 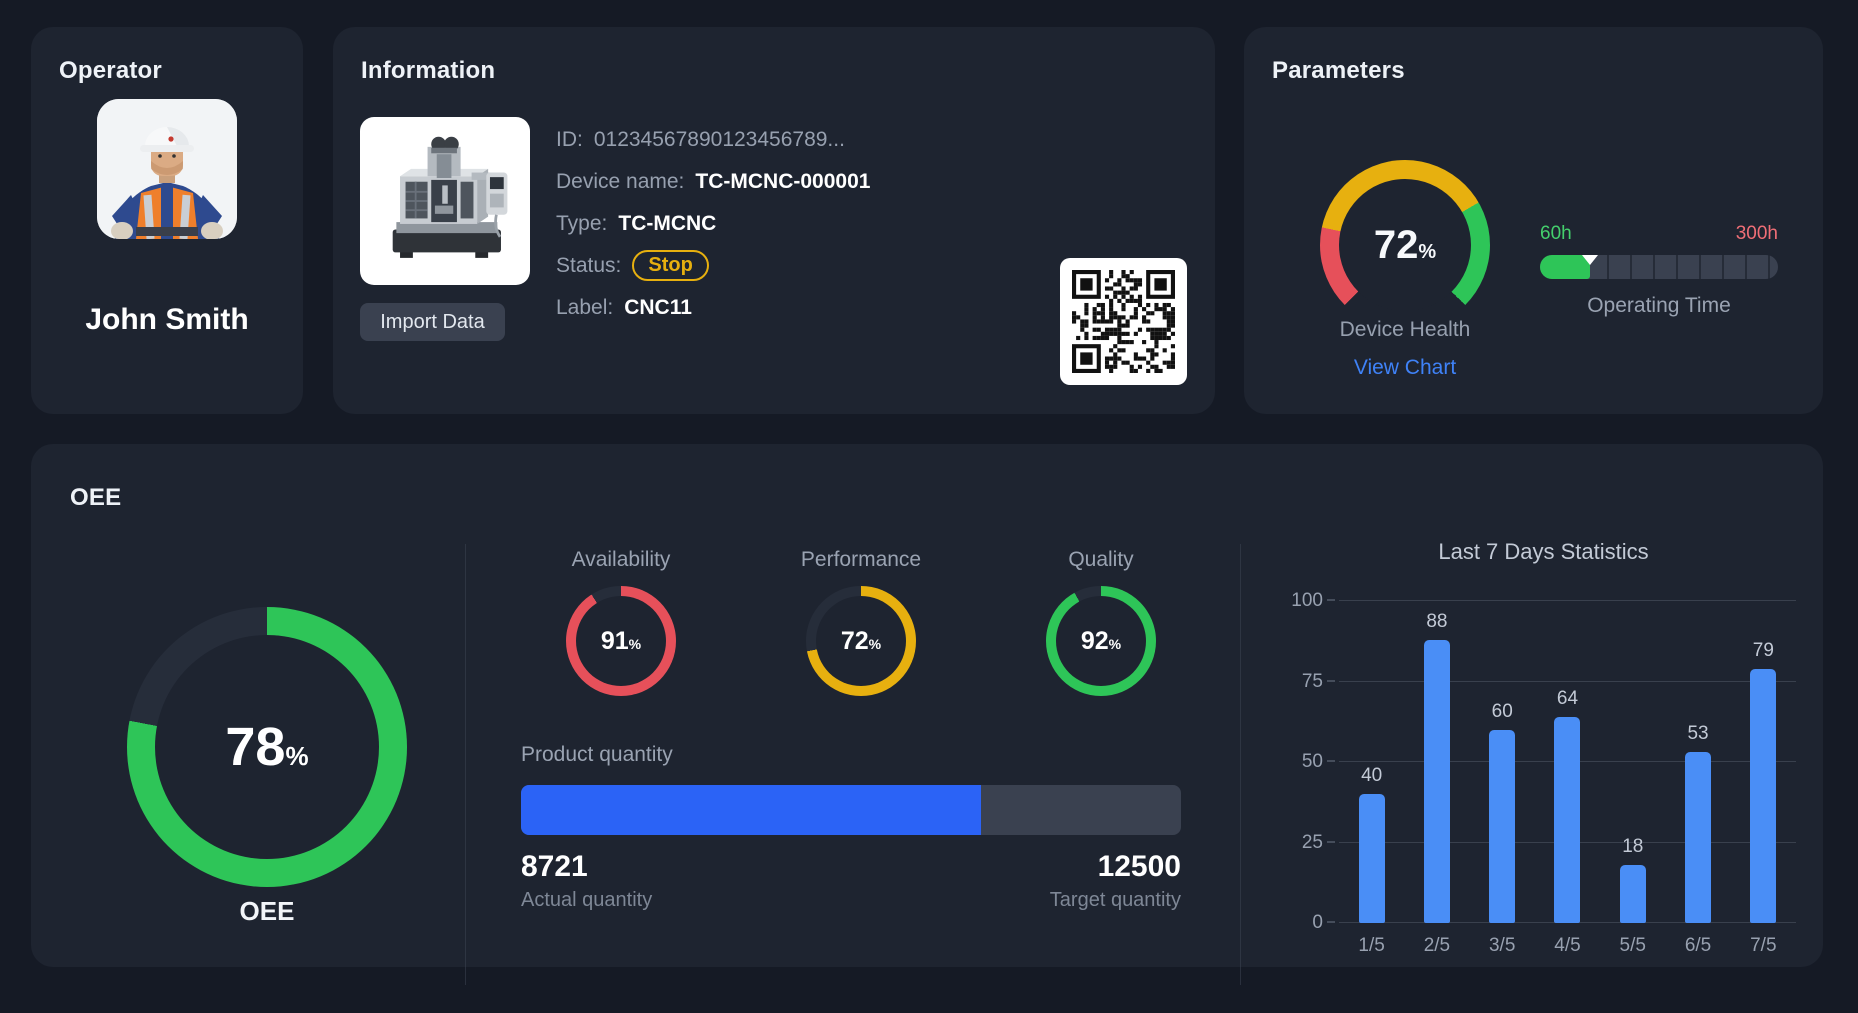 What do you see at coordinates (1405, 329) in the screenshot?
I see `device-health-label: Device Health` at bounding box center [1405, 329].